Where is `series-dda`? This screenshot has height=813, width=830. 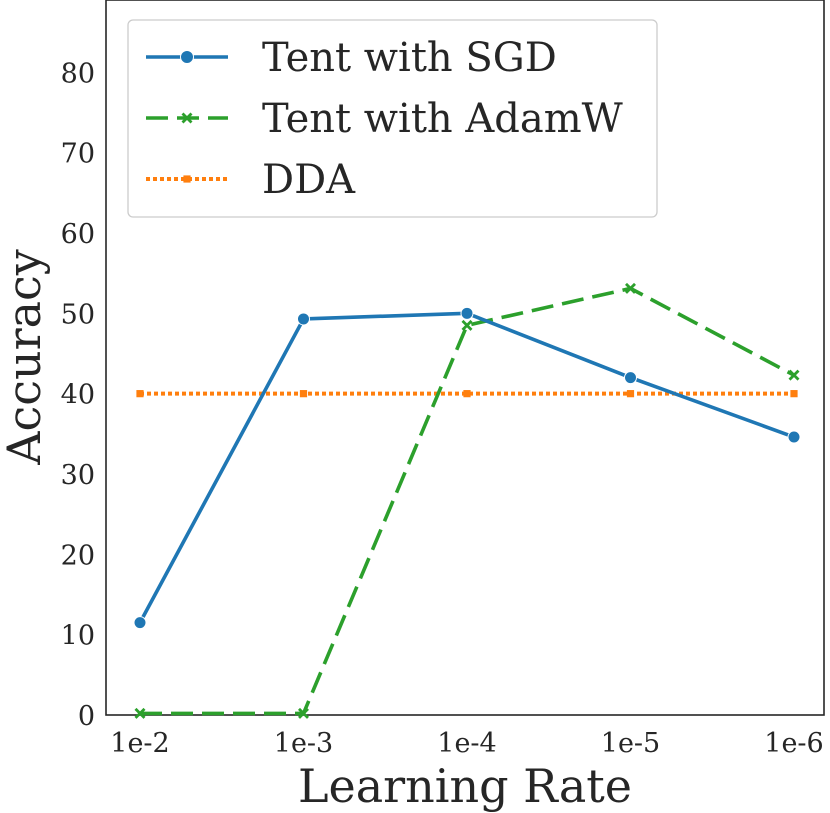
series-dda is located at coordinates (467, 394).